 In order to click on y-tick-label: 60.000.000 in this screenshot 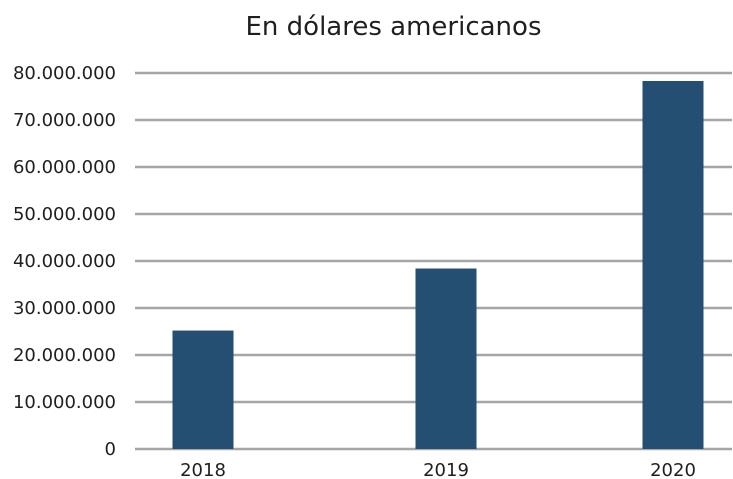, I will do `click(64, 167)`.